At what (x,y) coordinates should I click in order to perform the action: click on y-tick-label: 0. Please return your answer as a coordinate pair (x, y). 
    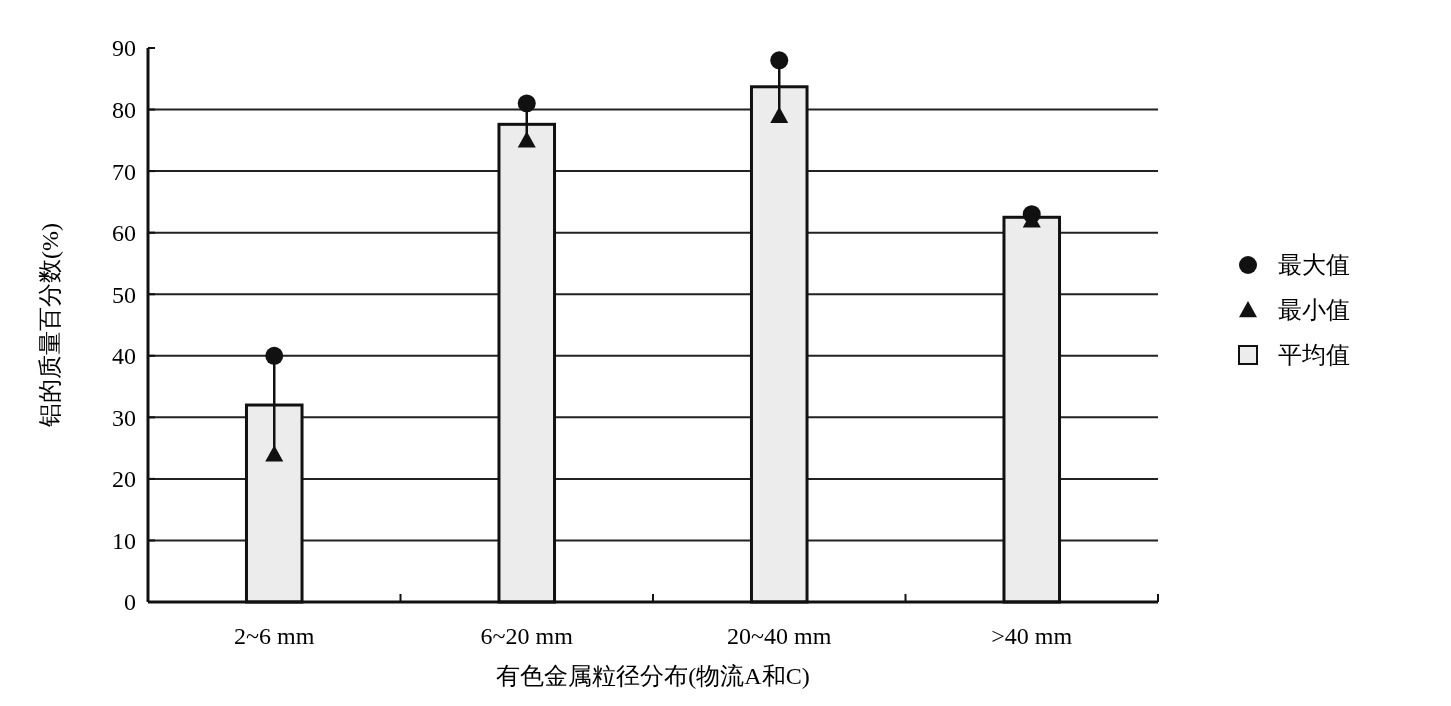
    Looking at the image, I should click on (130, 602).